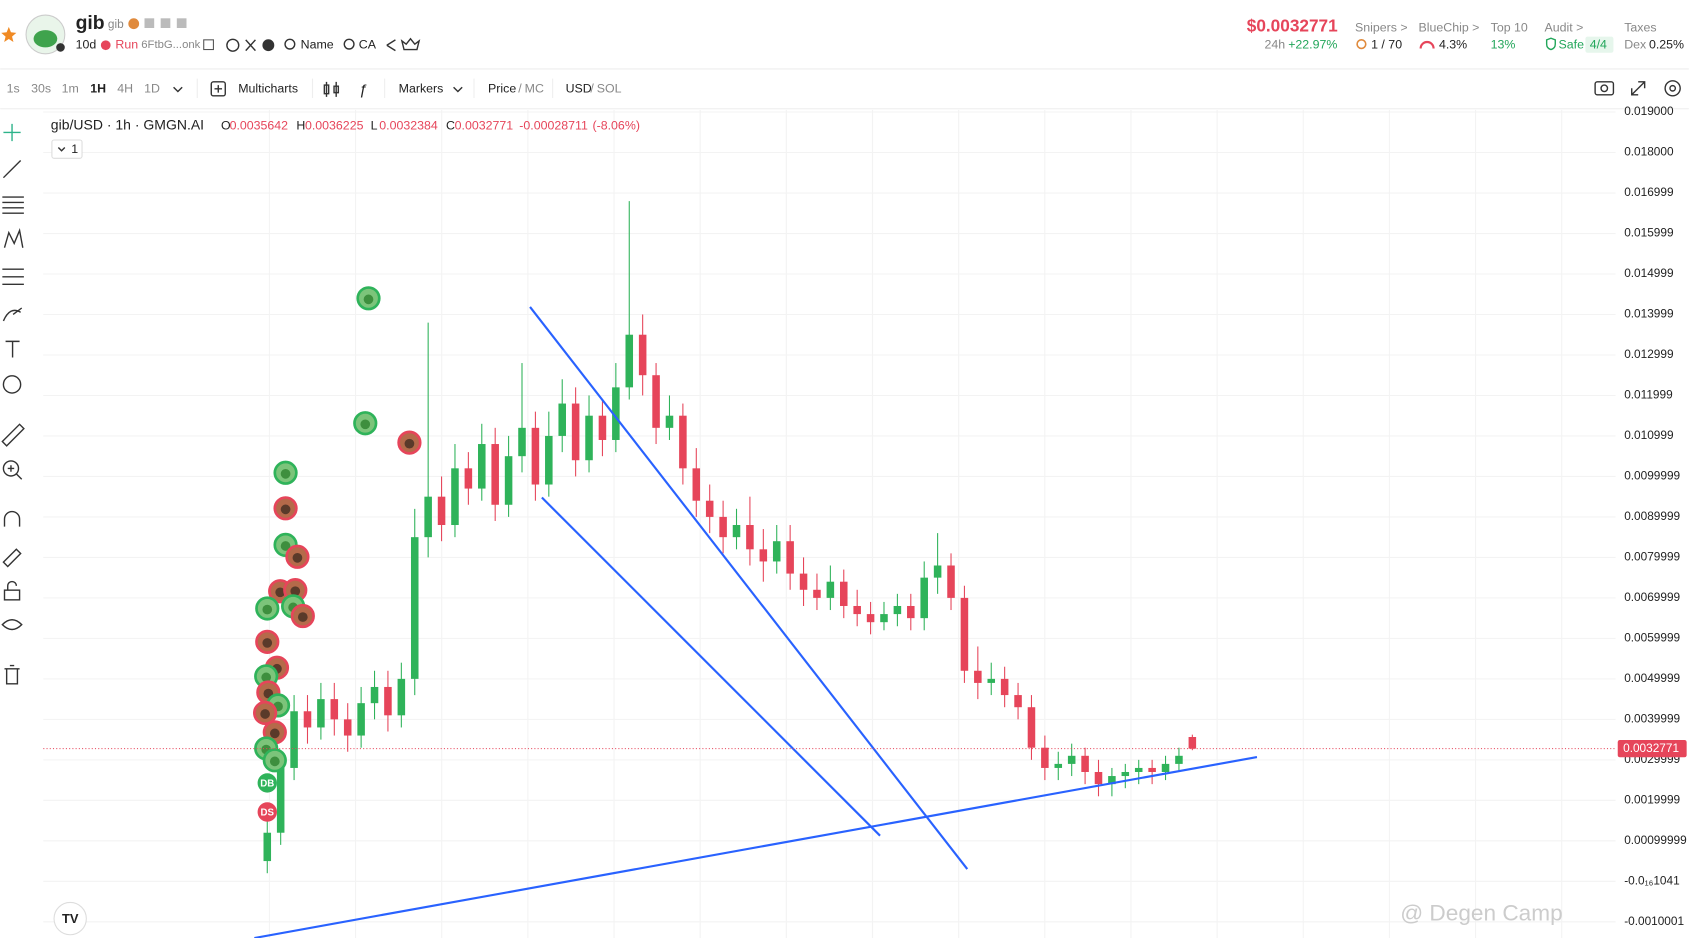 This screenshot has width=1689, height=938. I want to click on fullscreen-icon, so click(1638, 88).